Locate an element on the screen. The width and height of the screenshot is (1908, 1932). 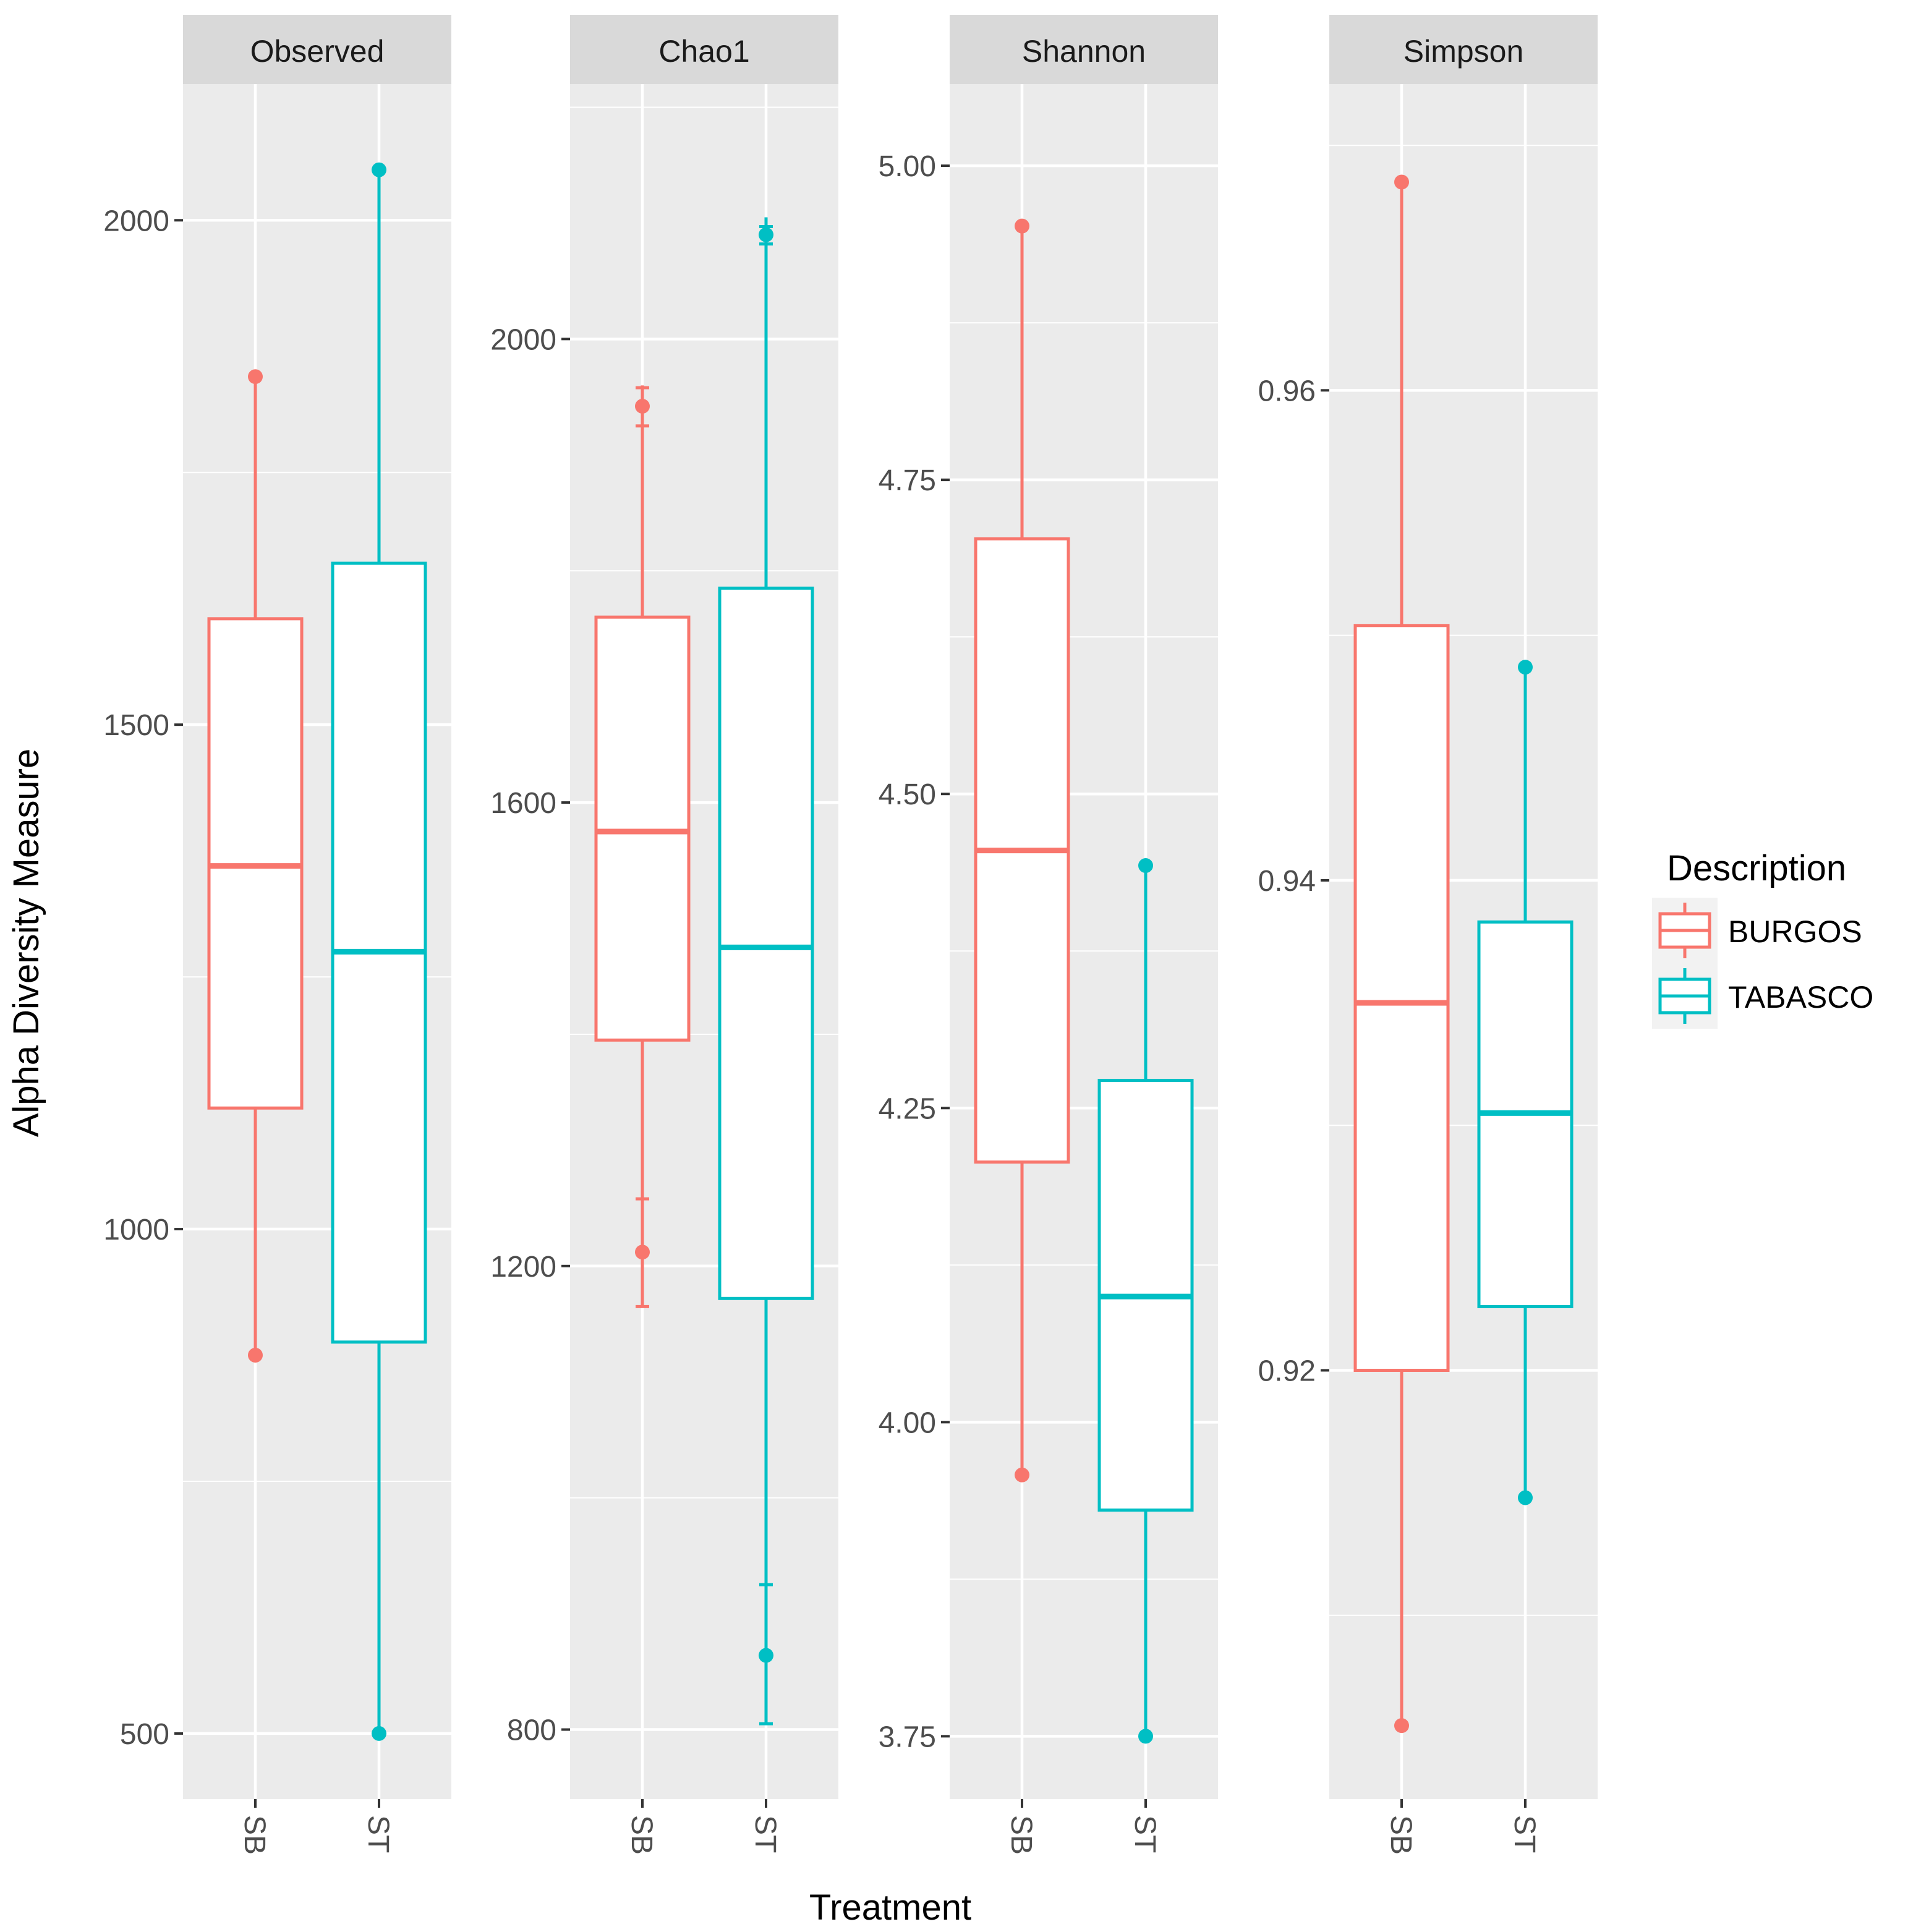
y-tick-label: 0.94 is located at coordinates (1287, 882).